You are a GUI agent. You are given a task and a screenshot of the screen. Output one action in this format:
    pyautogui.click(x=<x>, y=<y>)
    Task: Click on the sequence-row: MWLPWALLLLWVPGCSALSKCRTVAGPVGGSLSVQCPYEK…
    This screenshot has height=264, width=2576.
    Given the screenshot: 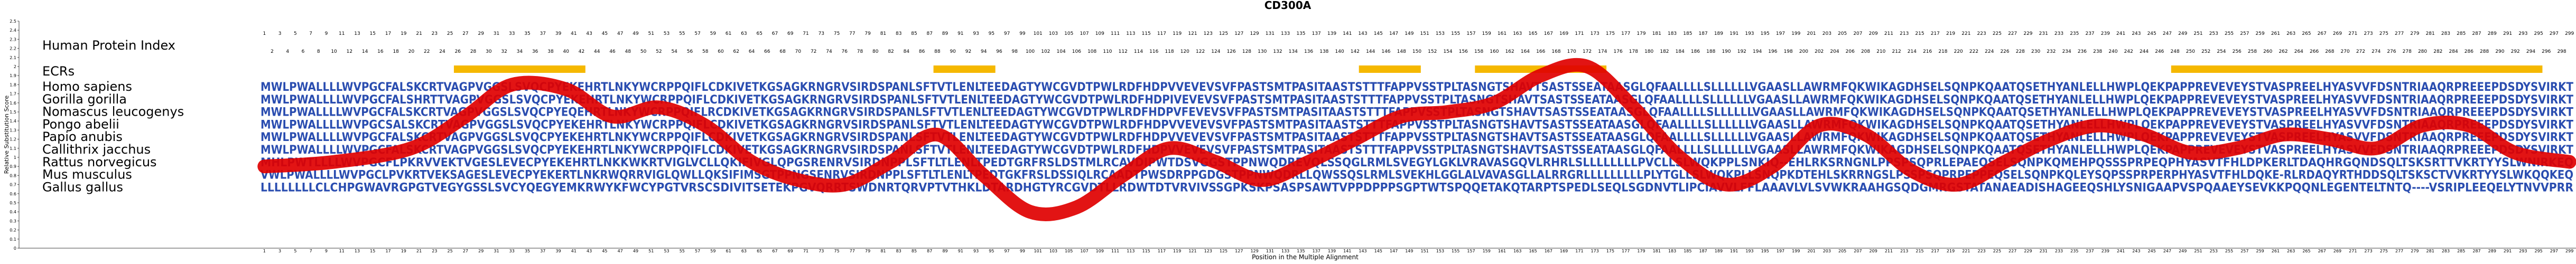 What is the action you would take?
    pyautogui.click(x=1417, y=125)
    